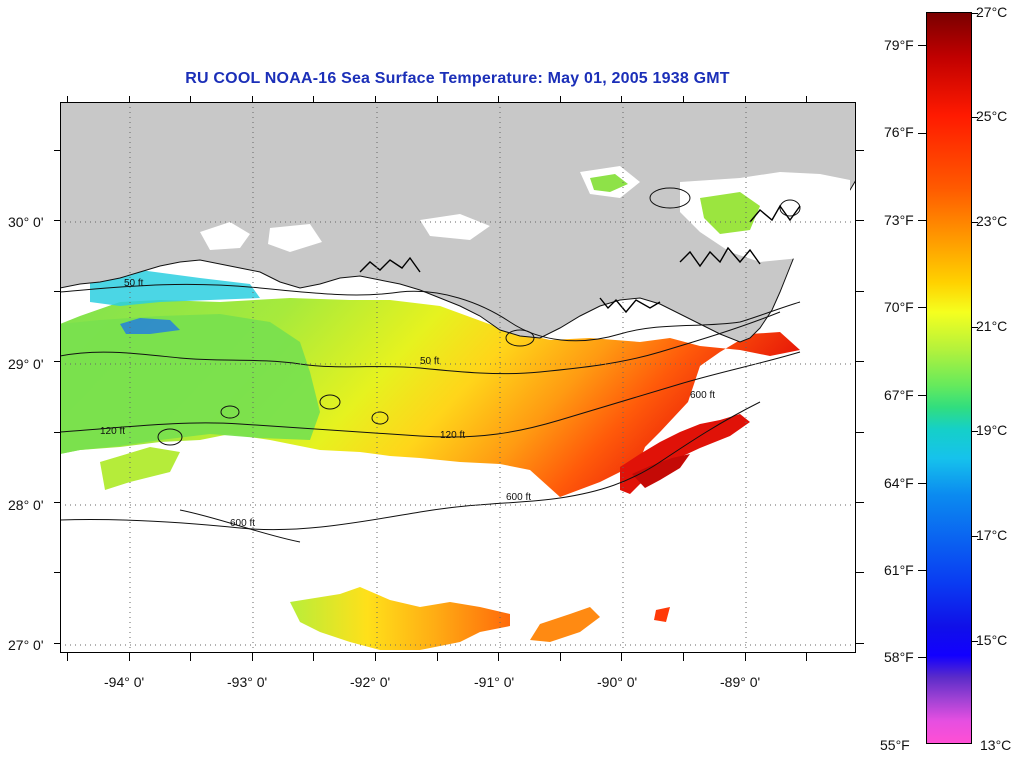  What do you see at coordinates (140, 468) in the screenshot?
I see `sst-south-west-patch` at bounding box center [140, 468].